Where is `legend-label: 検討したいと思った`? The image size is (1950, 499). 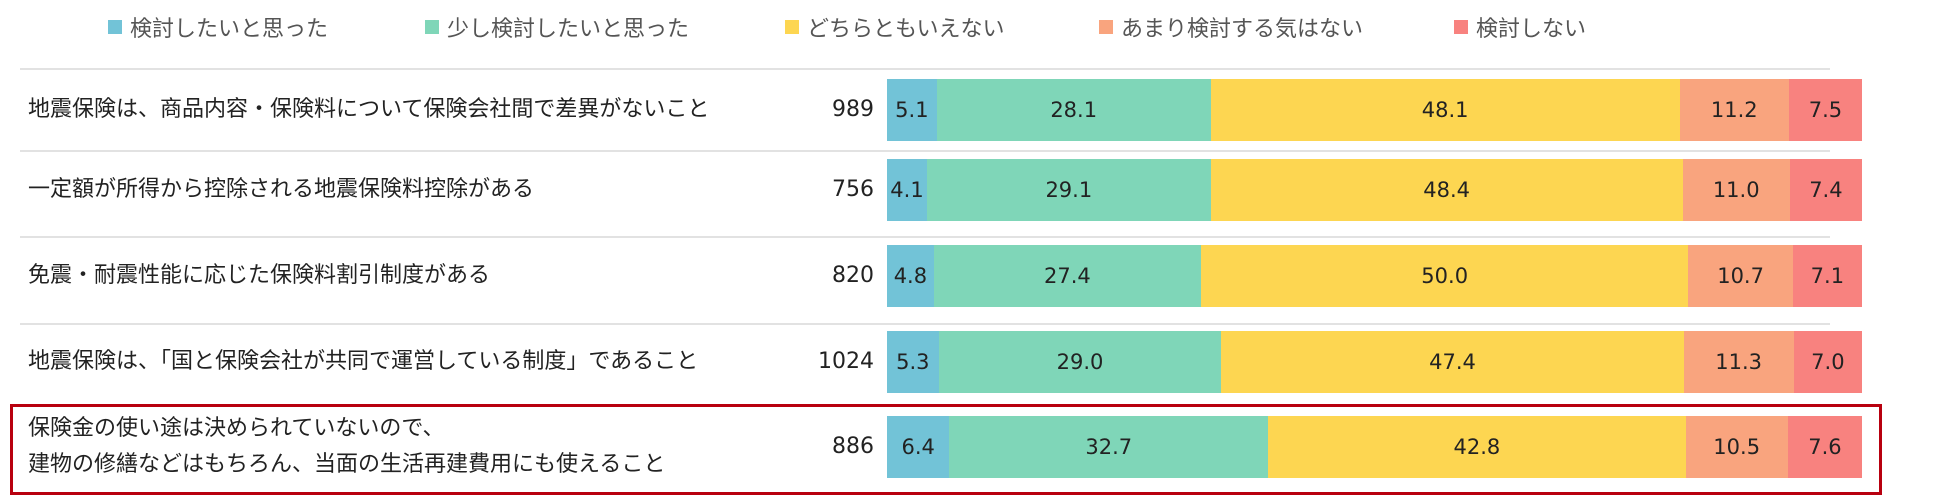
legend-label: 検討したいと思った is located at coordinates (229, 29).